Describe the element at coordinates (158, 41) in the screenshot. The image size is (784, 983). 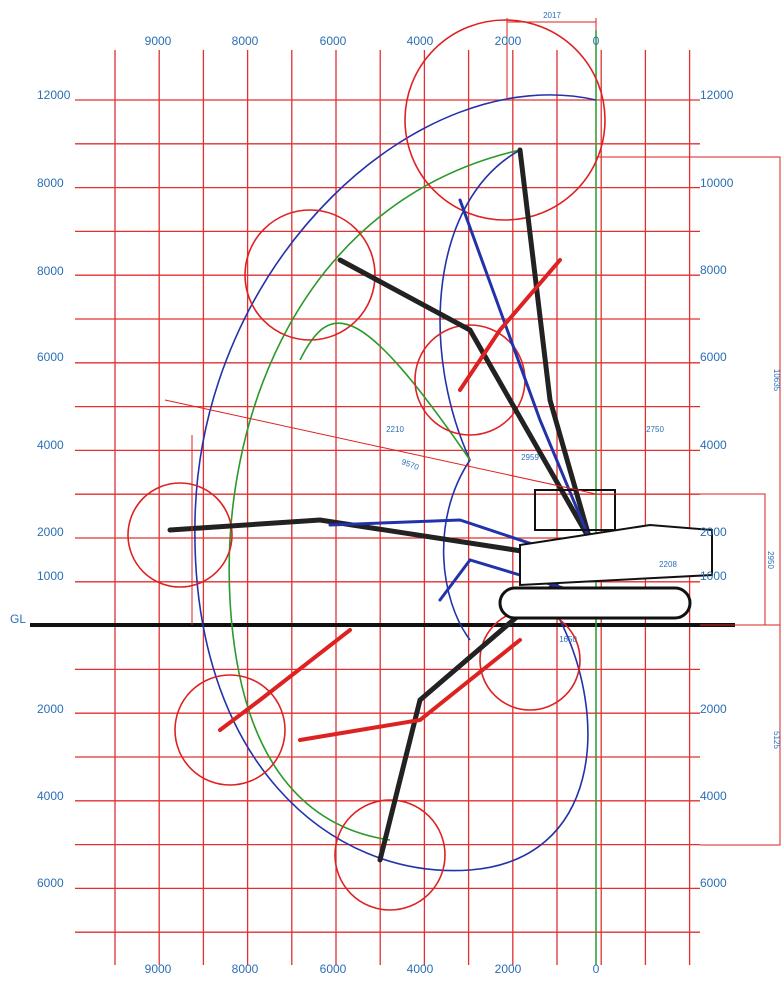
I see `x-label-top: 9000` at that location.